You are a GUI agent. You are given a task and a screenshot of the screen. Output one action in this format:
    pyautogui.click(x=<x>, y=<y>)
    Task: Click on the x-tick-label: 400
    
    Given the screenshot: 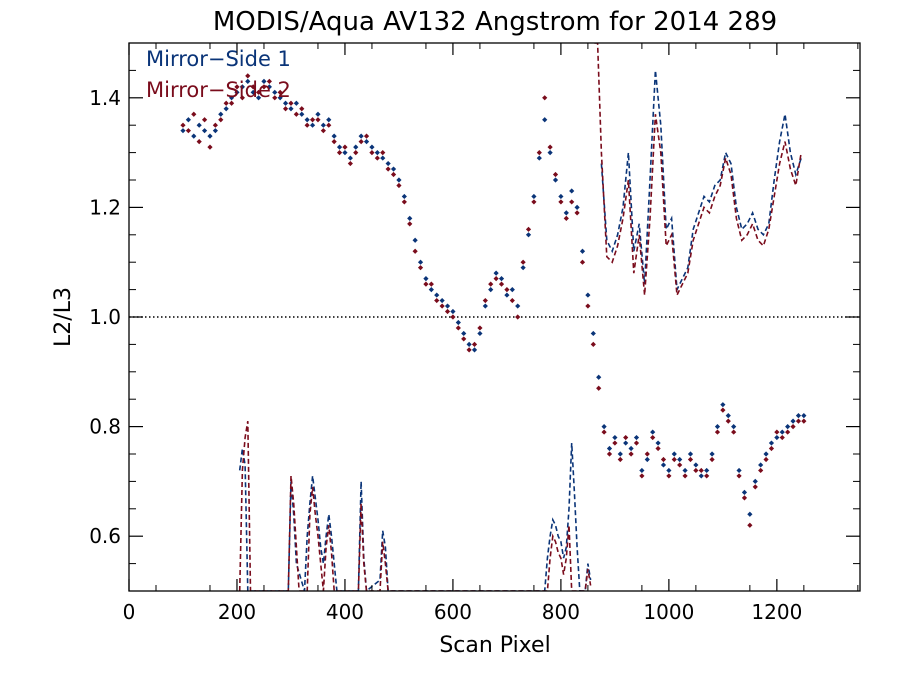 What is the action you would take?
    pyautogui.click(x=345, y=612)
    